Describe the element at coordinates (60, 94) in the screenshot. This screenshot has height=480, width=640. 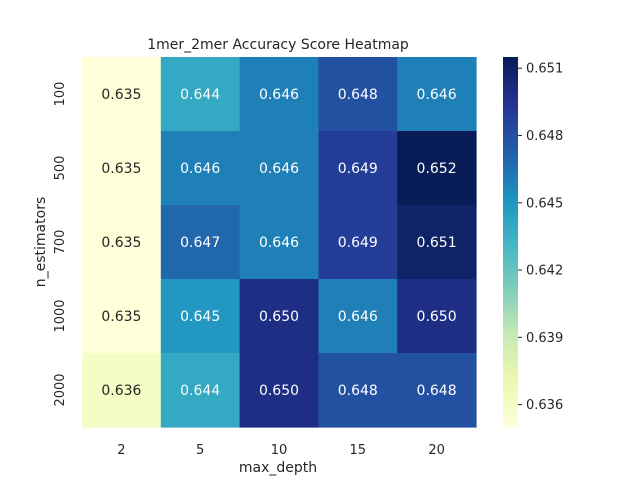
I see `y-tick-label: 100` at that location.